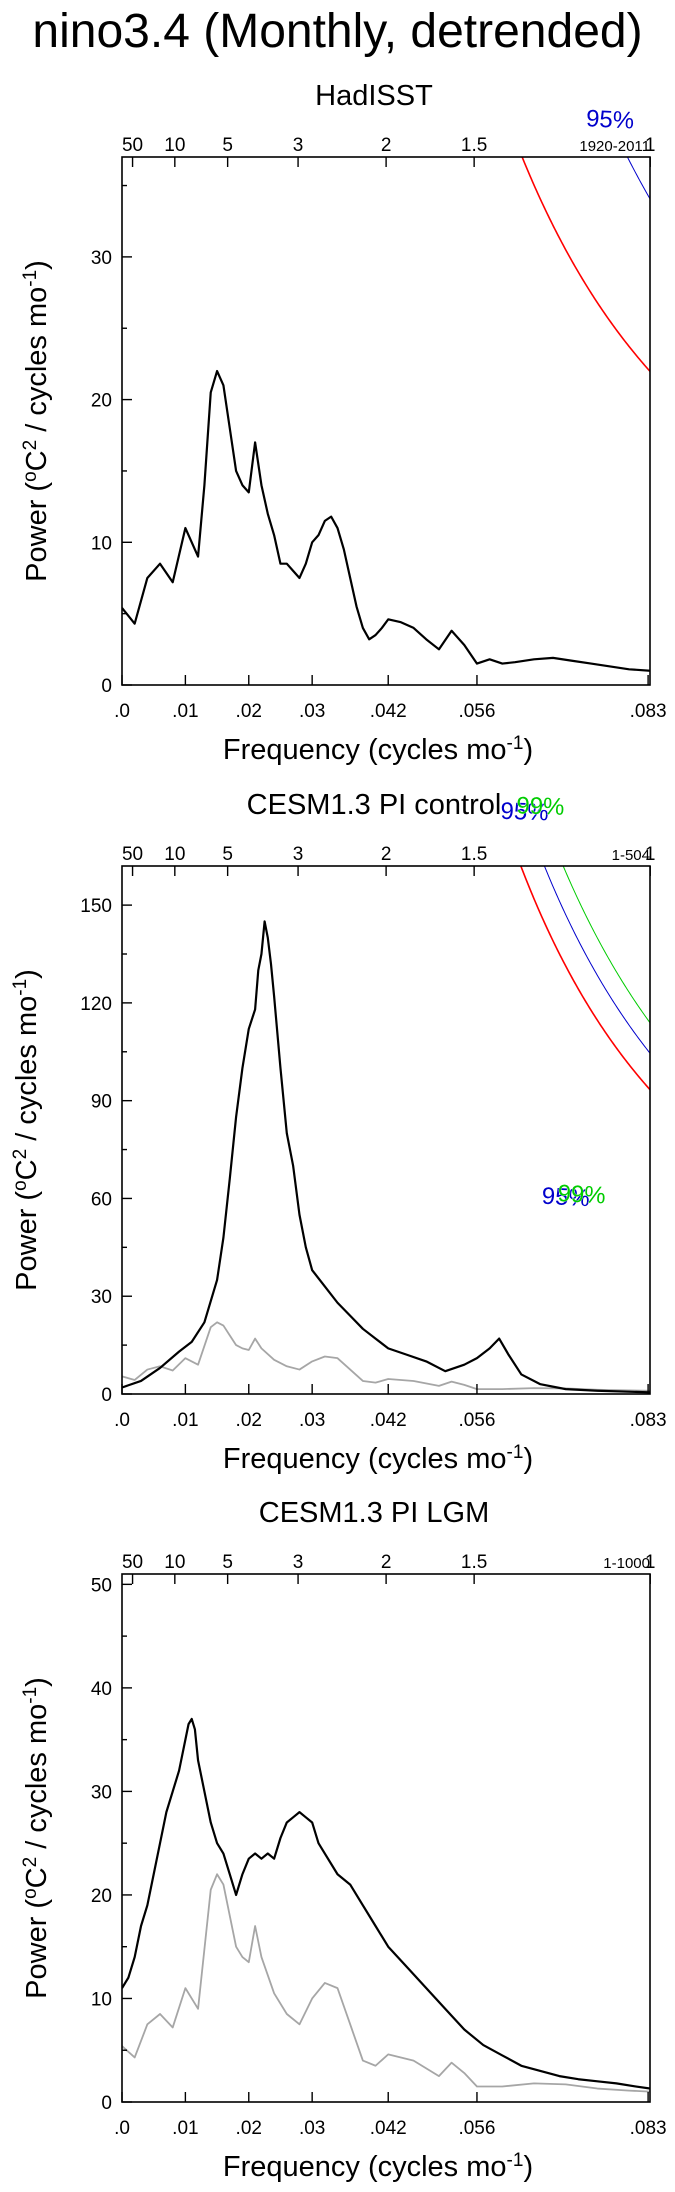 This screenshot has height=2192, width=675. What do you see at coordinates (614, 146) in the screenshot?
I see `year-range-label: 1920-2011` at bounding box center [614, 146].